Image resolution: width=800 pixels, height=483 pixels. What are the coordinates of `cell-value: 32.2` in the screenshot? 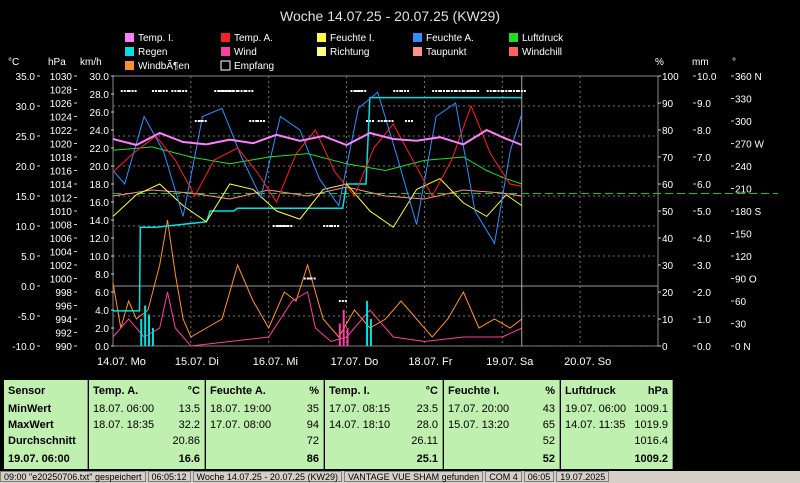 It's located at (189, 425).